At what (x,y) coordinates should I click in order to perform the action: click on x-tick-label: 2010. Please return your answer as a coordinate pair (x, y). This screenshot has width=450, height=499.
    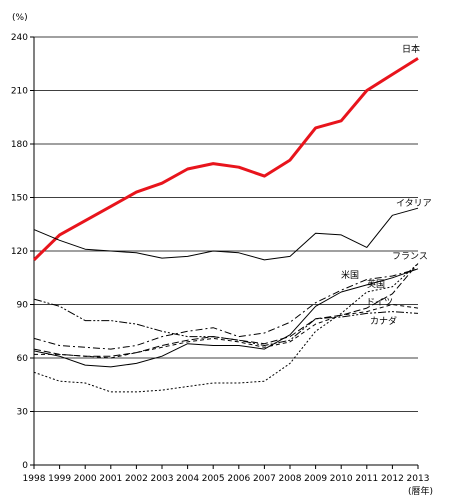
    Looking at the image, I should click on (341, 479).